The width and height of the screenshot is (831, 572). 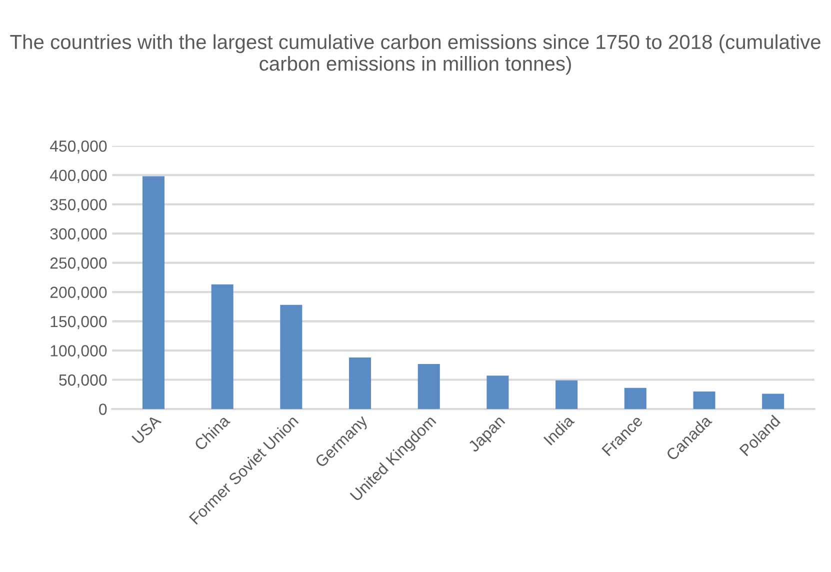 What do you see at coordinates (78, 205) in the screenshot?
I see `y-tick-label: 350,000` at bounding box center [78, 205].